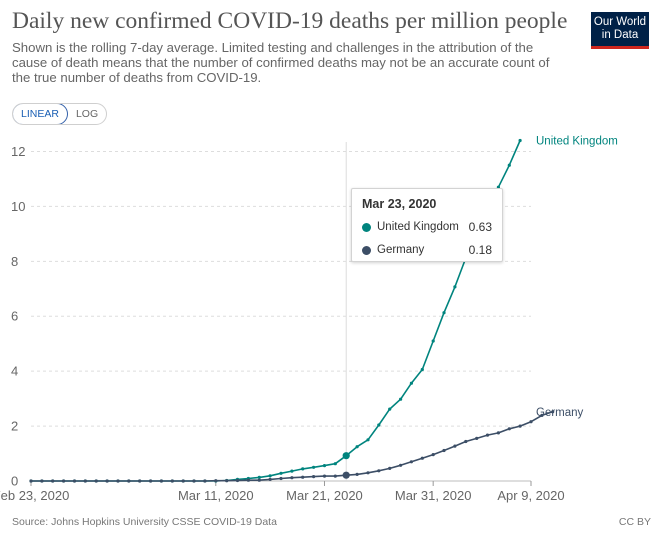  Describe the element at coordinates (480, 227) in the screenshot. I see `tooltip-value-uk: 0.63` at that location.